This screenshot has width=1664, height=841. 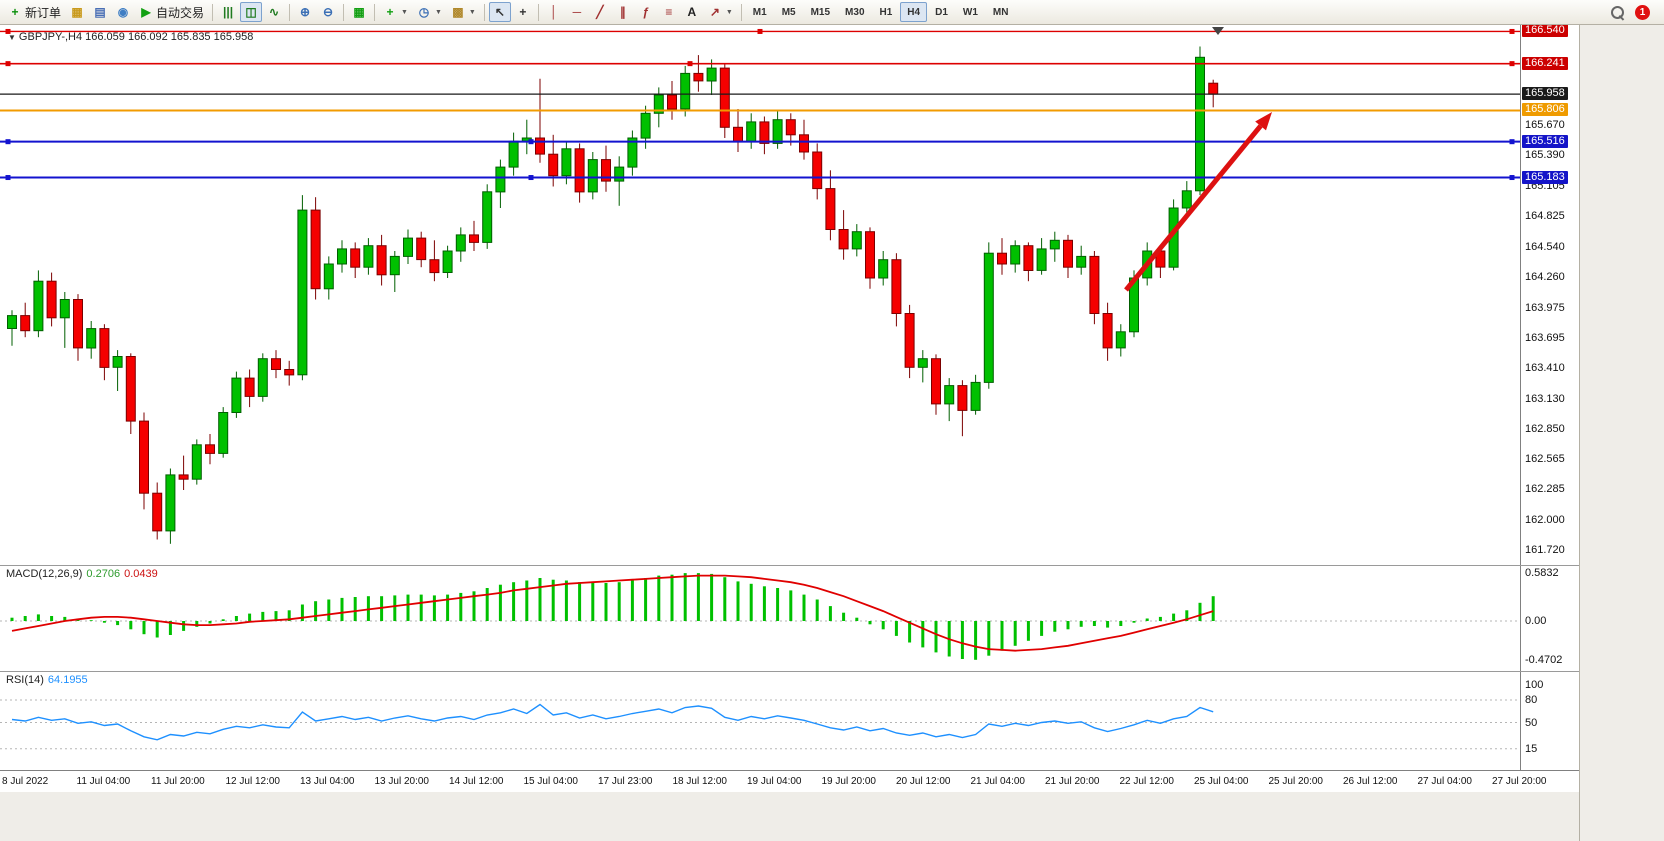 What do you see at coordinates (429, 12) in the screenshot?
I see `periods-button: ◷ ▼` at bounding box center [429, 12].